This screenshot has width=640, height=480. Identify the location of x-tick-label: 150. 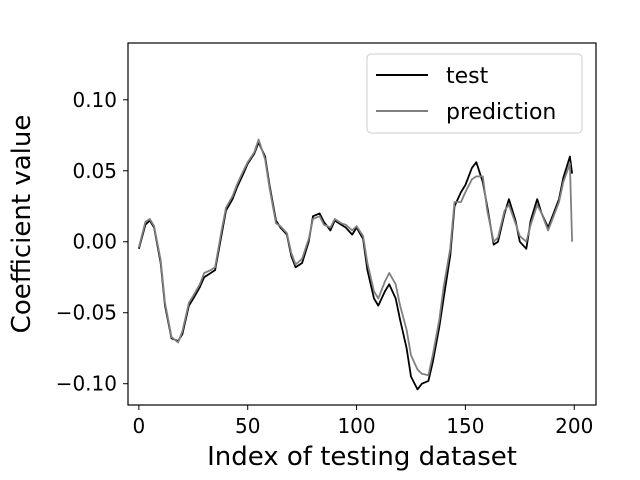
(465, 426).